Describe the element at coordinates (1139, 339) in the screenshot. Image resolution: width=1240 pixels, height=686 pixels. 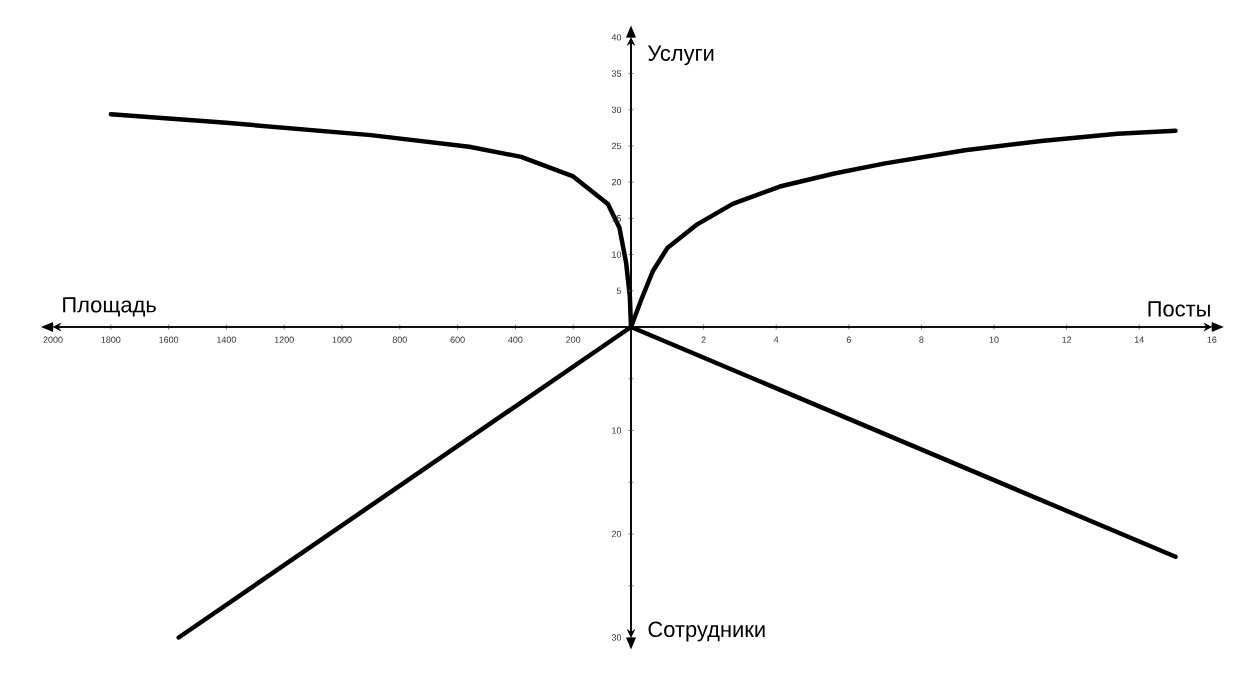
I see `x-tick-label: 14` at that location.